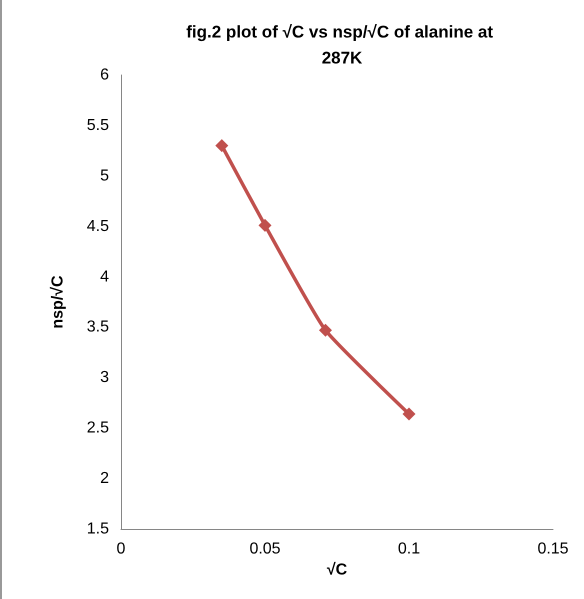  What do you see at coordinates (98, 428) in the screenshot?
I see `y-tick-label: 2.5` at bounding box center [98, 428].